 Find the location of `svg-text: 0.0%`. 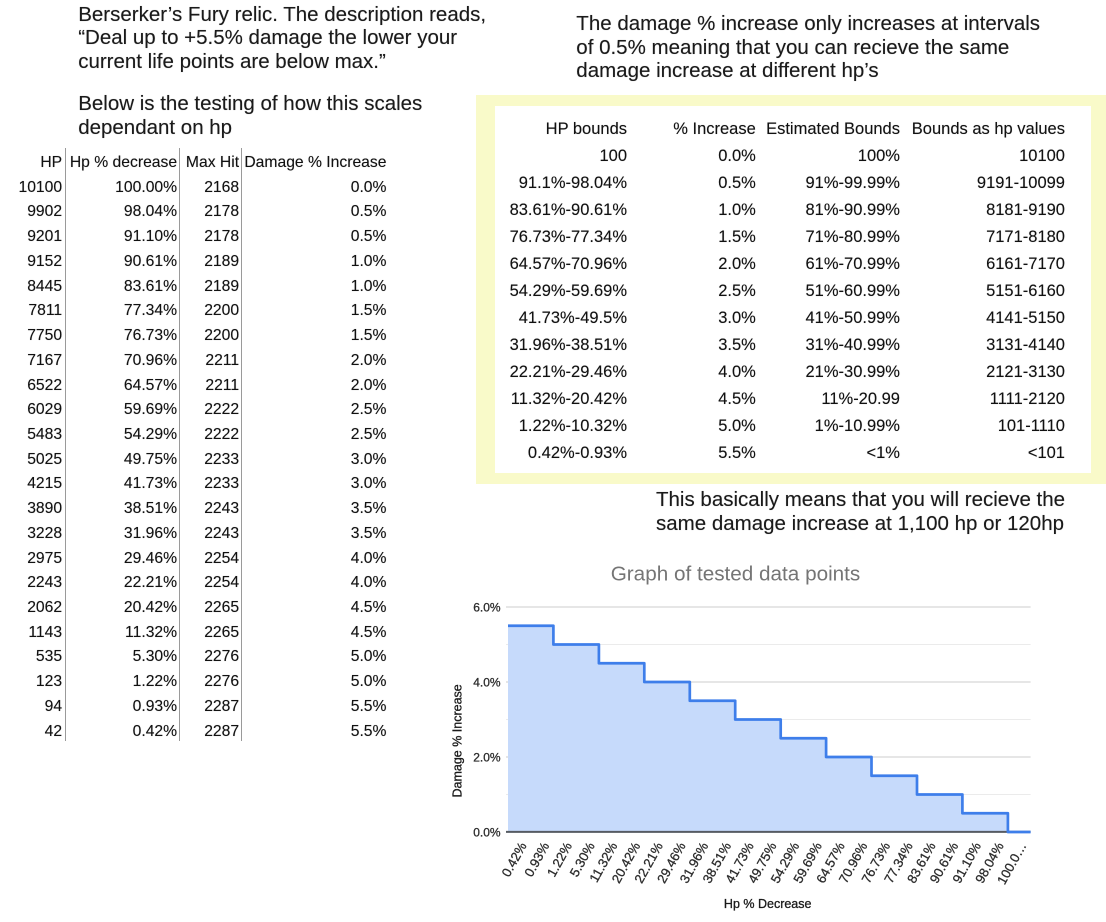

svg-text: 0.0% is located at coordinates (487, 832).